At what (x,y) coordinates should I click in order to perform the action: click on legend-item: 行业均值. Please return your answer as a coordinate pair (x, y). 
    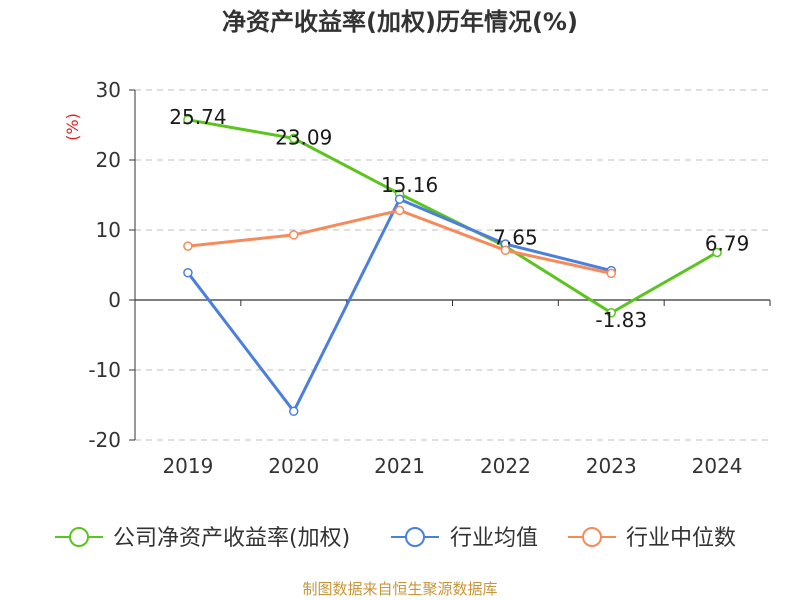
    Looking at the image, I should click on (464, 538).